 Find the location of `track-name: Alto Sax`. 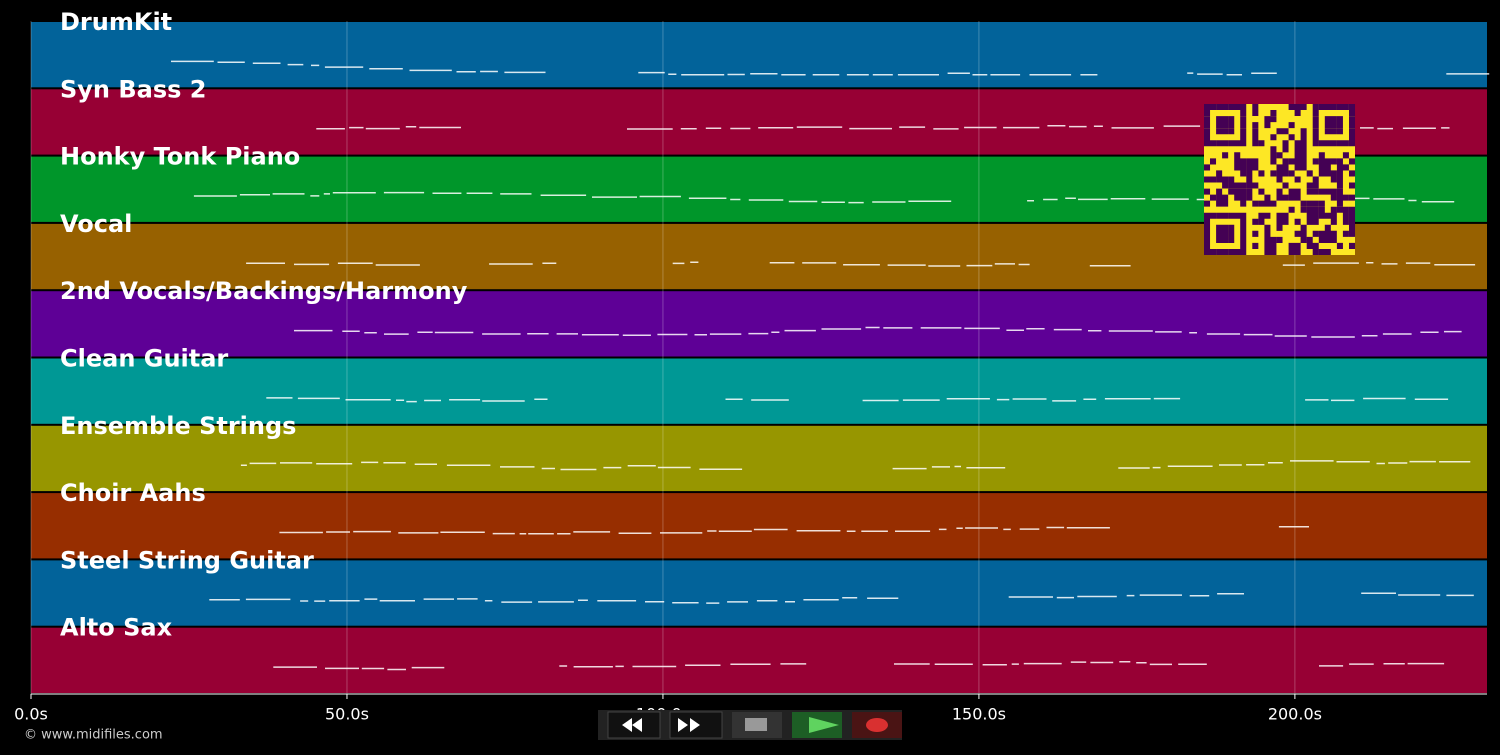

track-name: Alto Sax is located at coordinates (116, 628).